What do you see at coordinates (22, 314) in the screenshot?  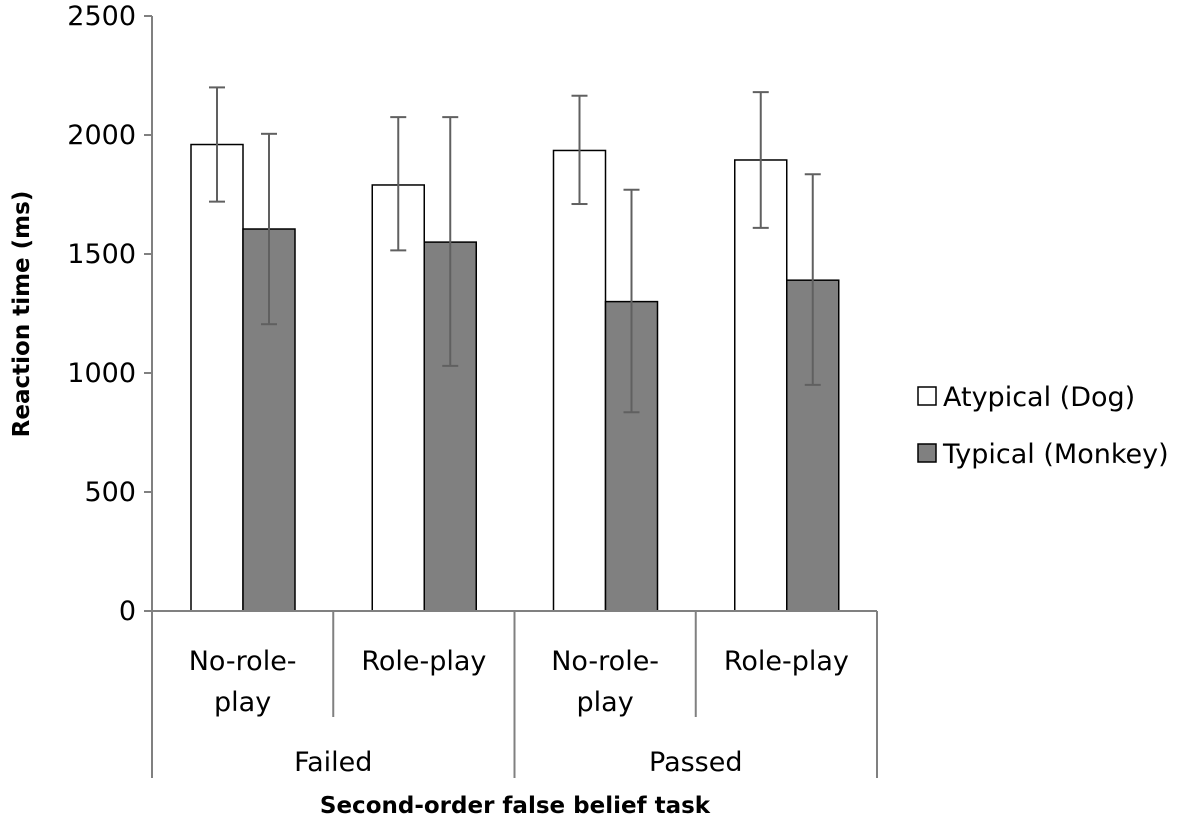 I see `y-axis-title: Reaction time (ms)` at bounding box center [22, 314].